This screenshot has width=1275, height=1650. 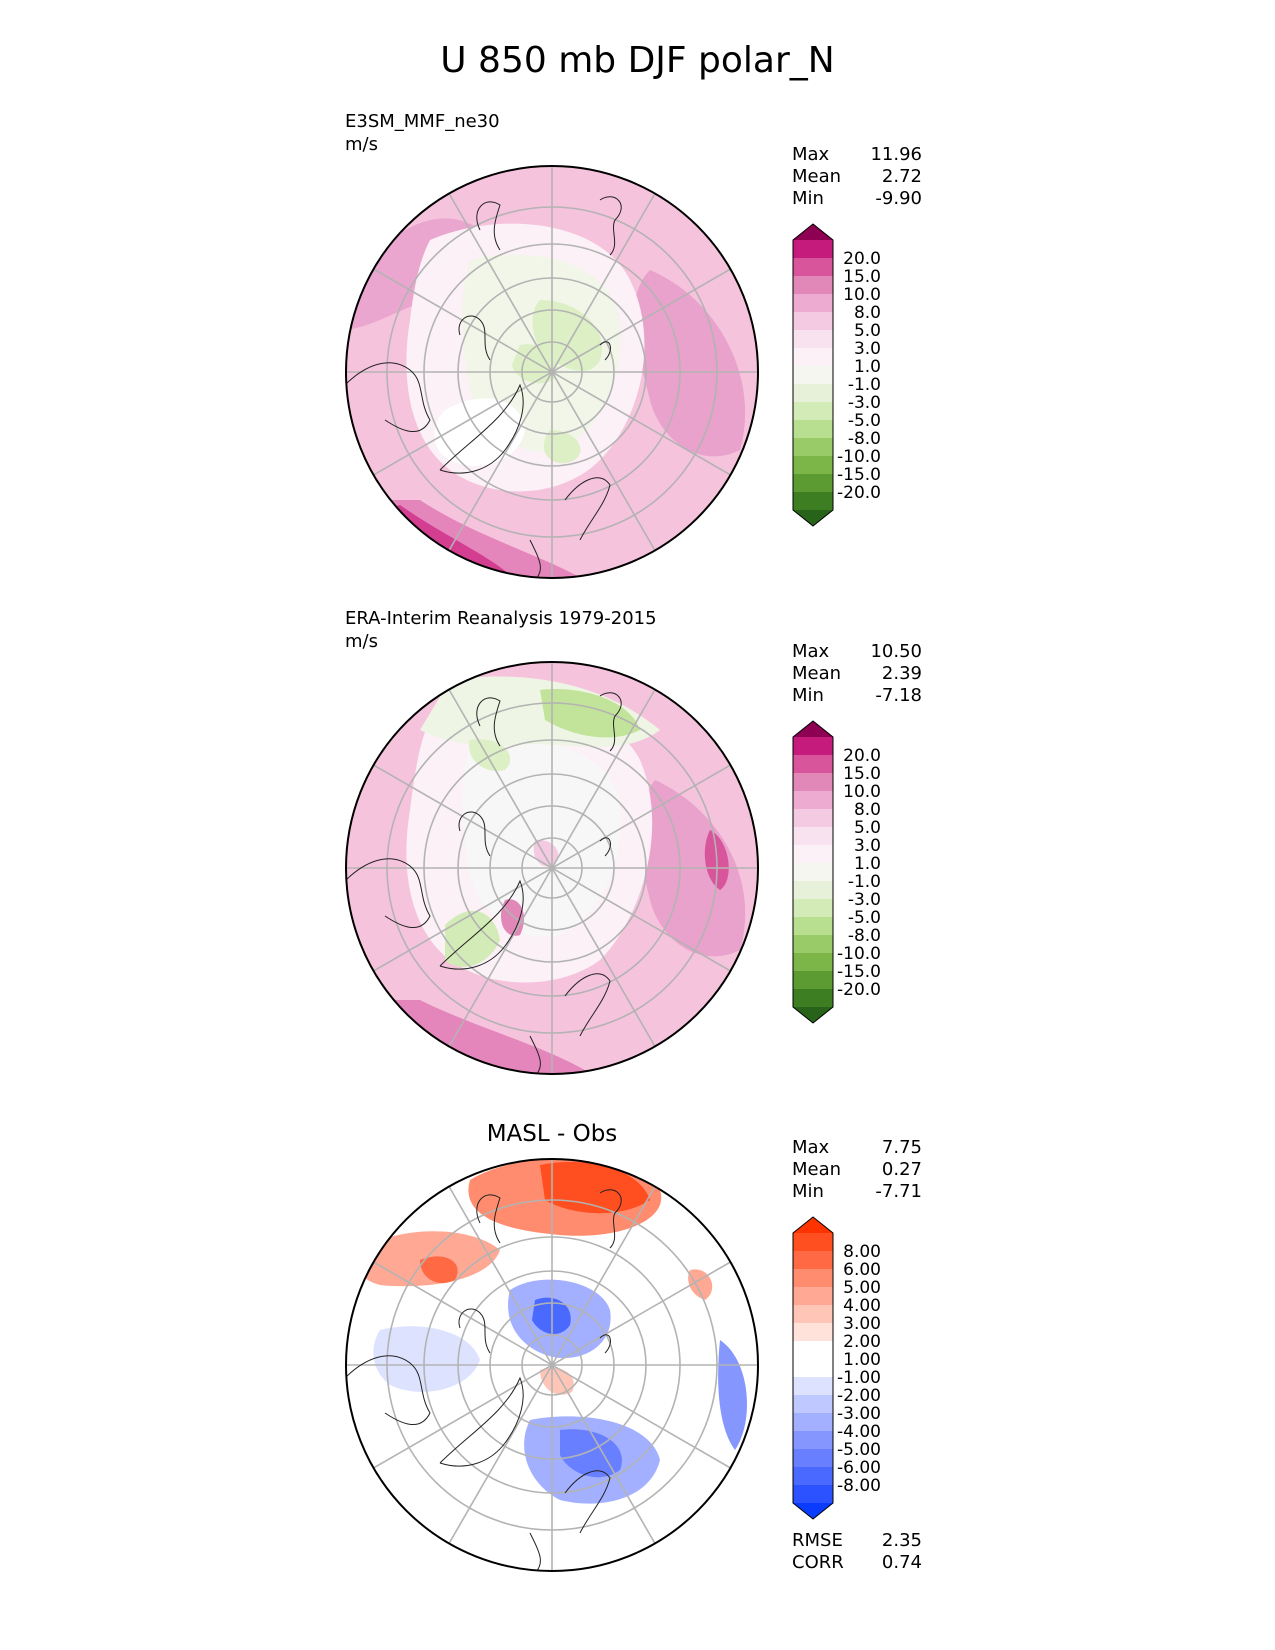 I want to click on test-map-boundary, so click(x=552, y=372).